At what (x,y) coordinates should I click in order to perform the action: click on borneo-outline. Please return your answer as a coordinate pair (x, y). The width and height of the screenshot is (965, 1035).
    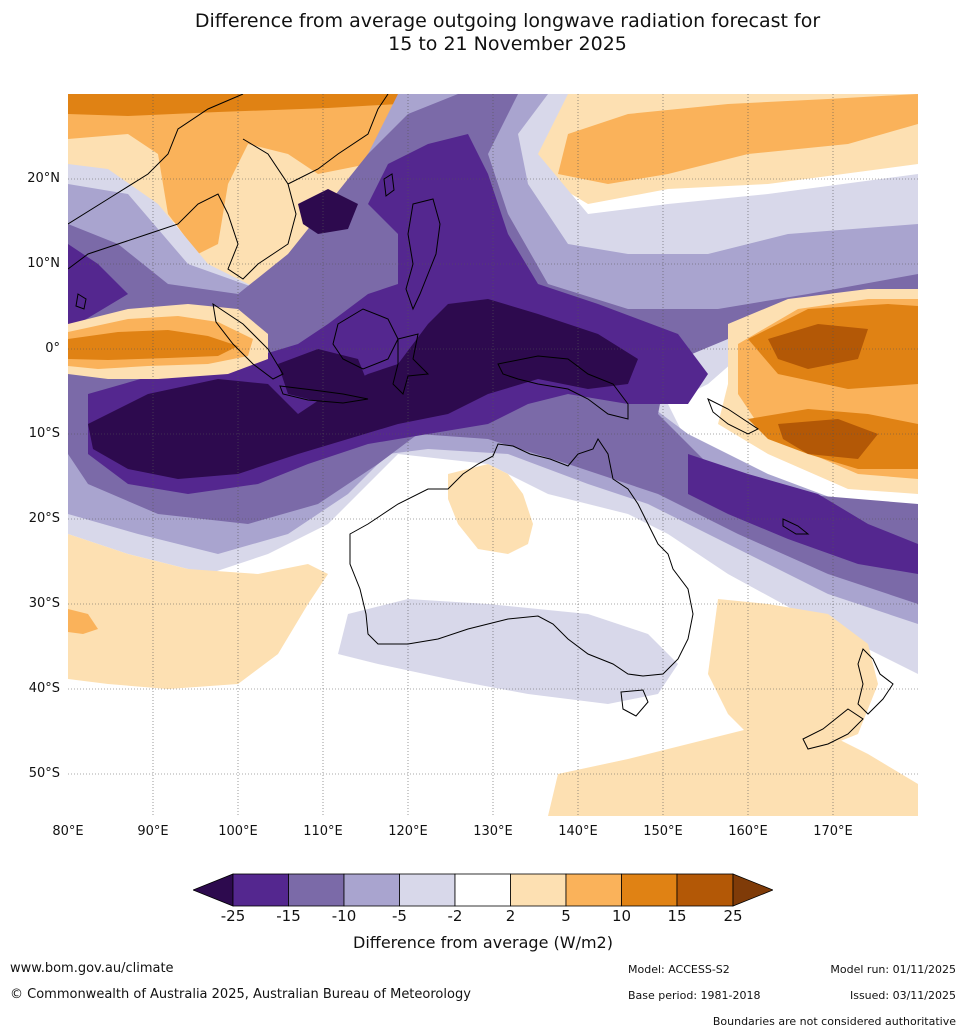
    Looking at the image, I should click on (365, 339).